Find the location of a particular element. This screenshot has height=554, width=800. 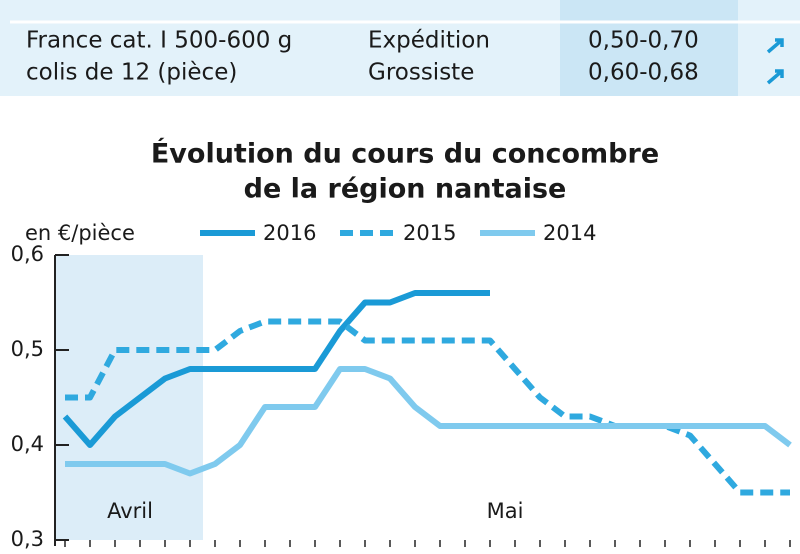

legend-label: 2016 is located at coordinates (289, 233).